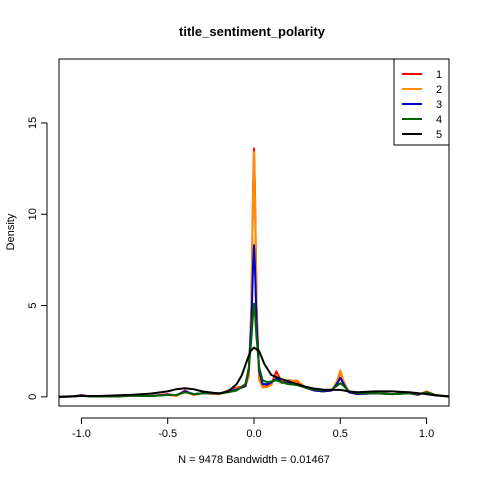 The image size is (480, 480). What do you see at coordinates (439, 90) in the screenshot?
I see `legend-label-2: 2` at bounding box center [439, 90].